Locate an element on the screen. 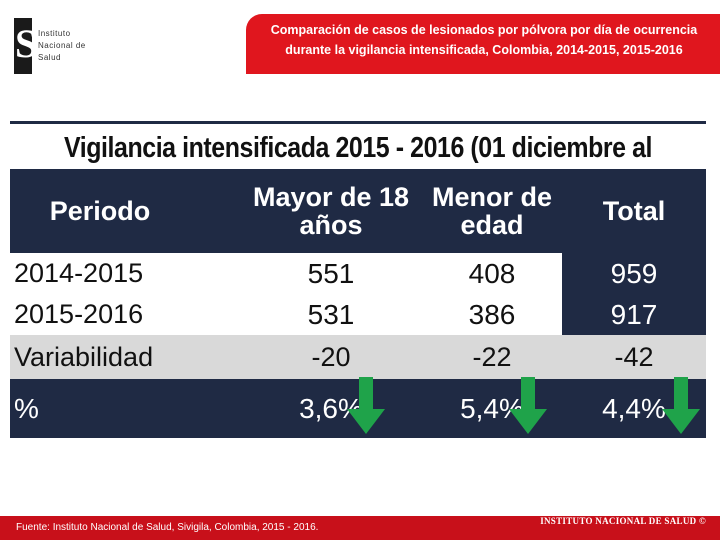 The height and width of the screenshot is (540, 720). variabilidad-total: -42 is located at coordinates (634, 356).